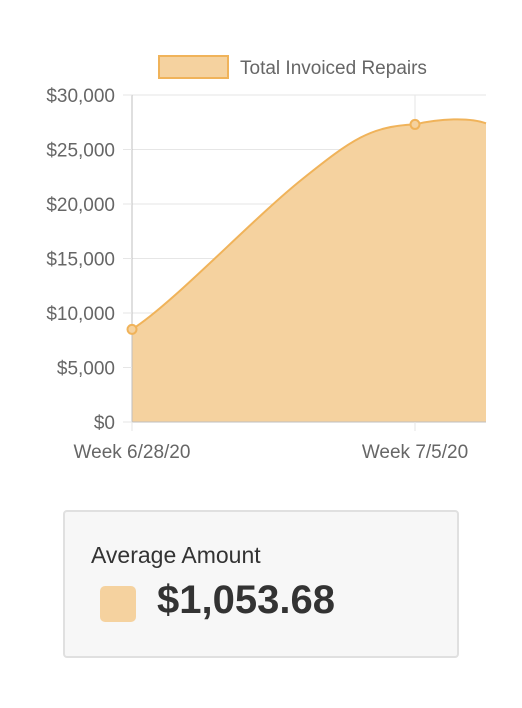 This screenshot has width=522, height=708. What do you see at coordinates (333, 68) in the screenshot?
I see `legend-label: Total Invoiced Repairs` at bounding box center [333, 68].